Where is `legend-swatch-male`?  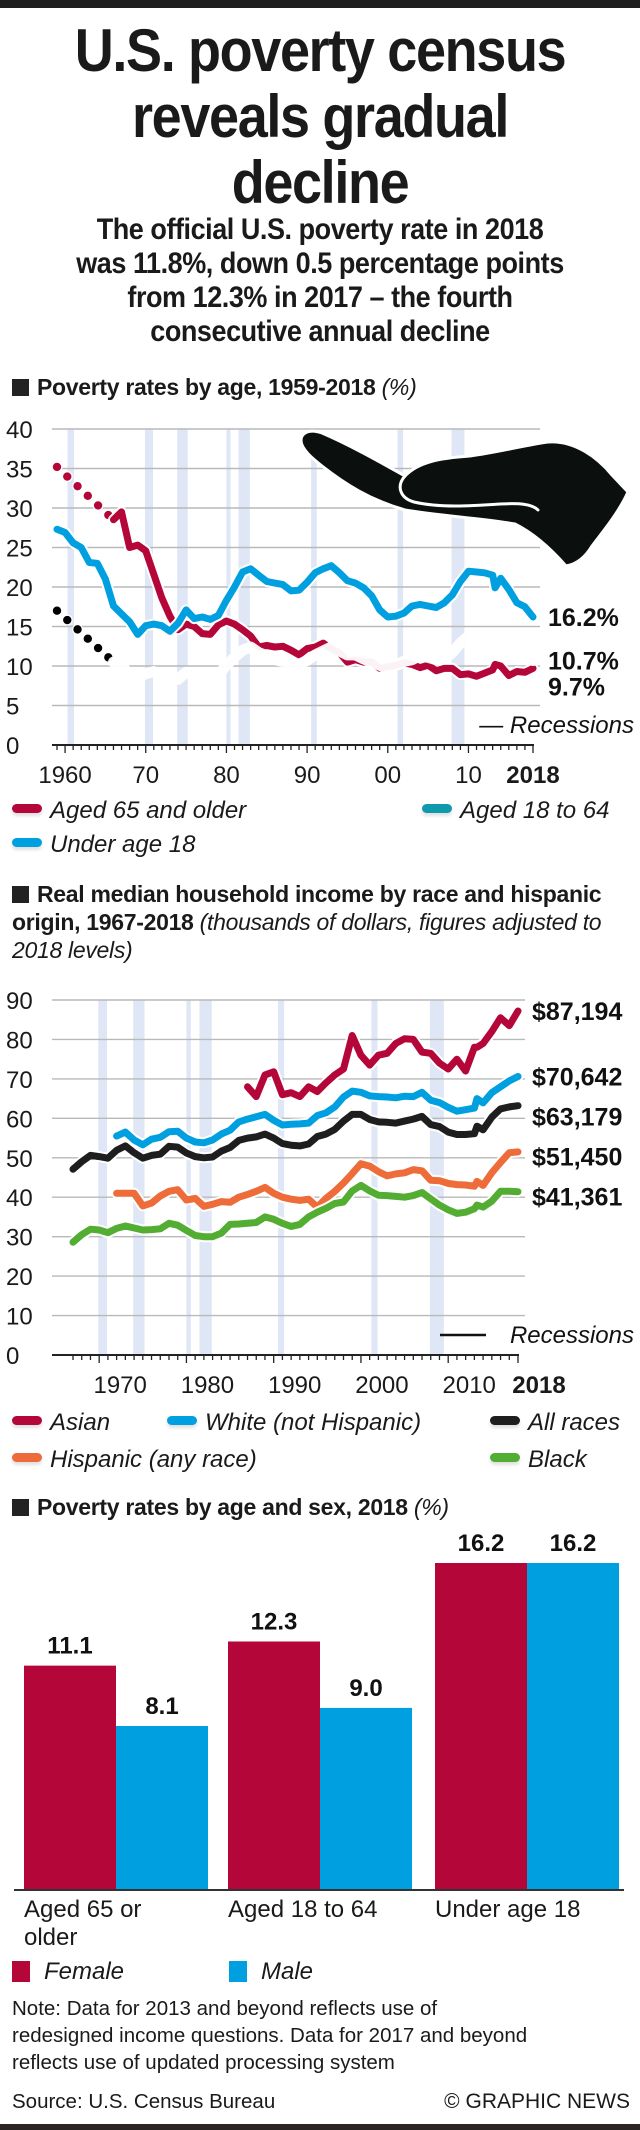
legend-swatch-male is located at coordinates (238, 1971).